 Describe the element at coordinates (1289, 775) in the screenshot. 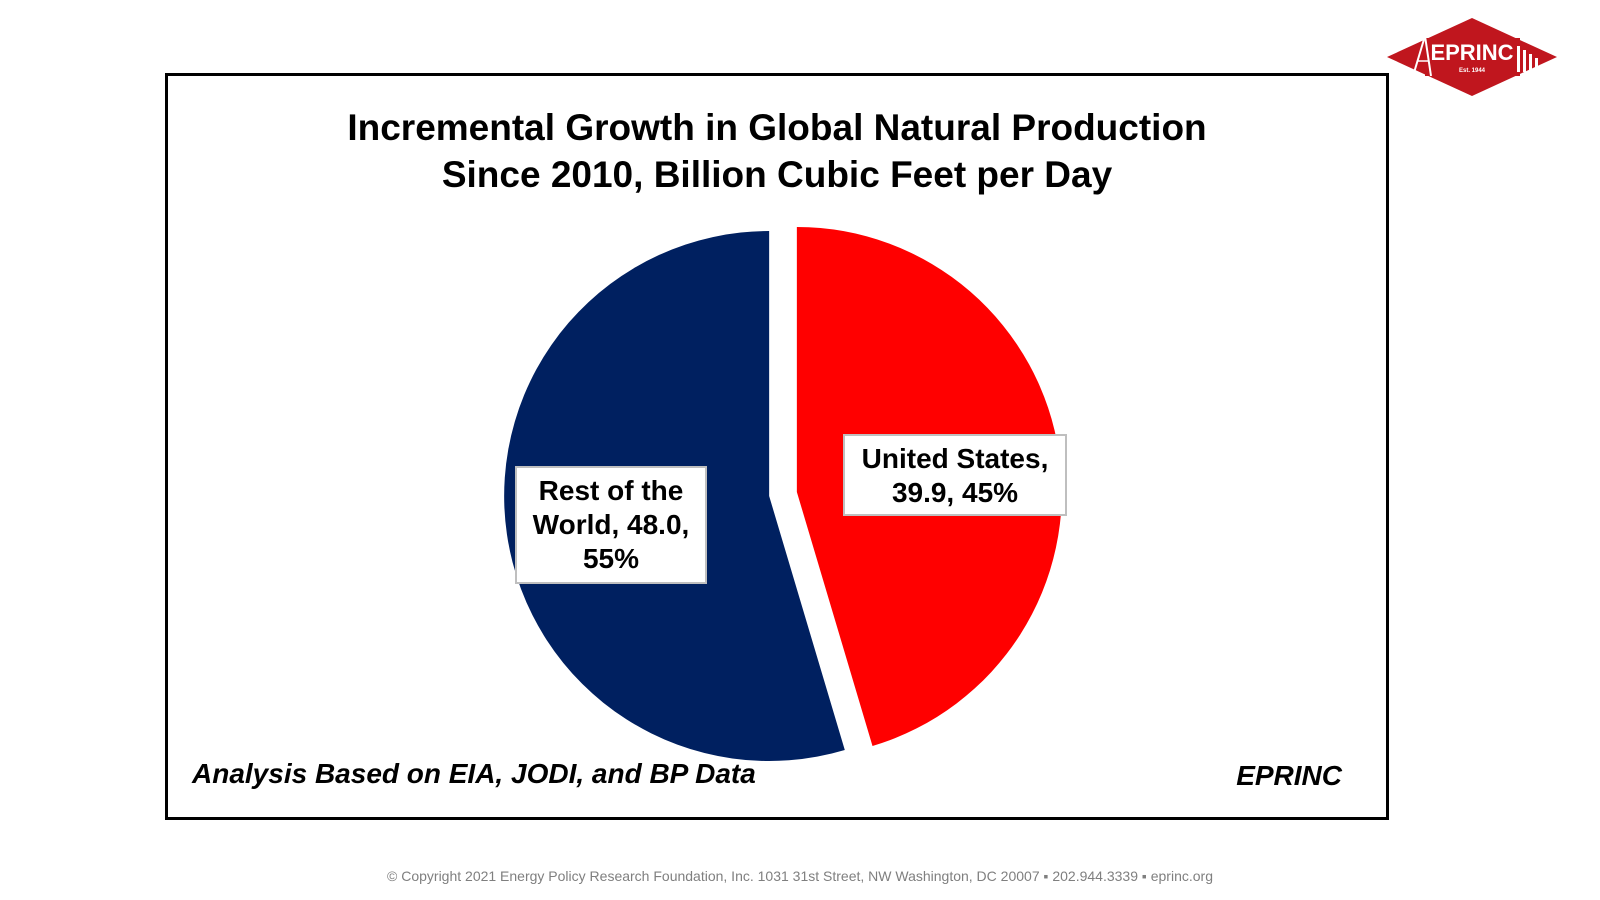

I see `brand-note: EPRINC` at that location.